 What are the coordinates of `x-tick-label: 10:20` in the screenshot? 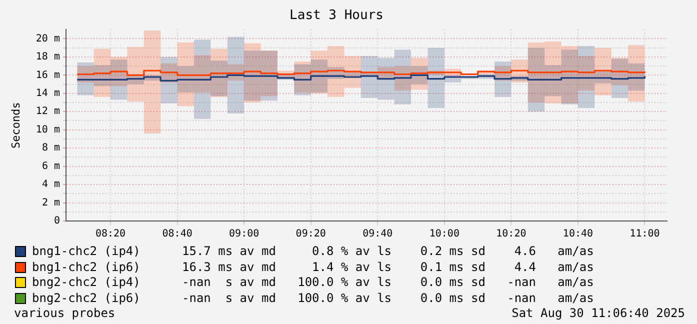 It's located at (511, 234).